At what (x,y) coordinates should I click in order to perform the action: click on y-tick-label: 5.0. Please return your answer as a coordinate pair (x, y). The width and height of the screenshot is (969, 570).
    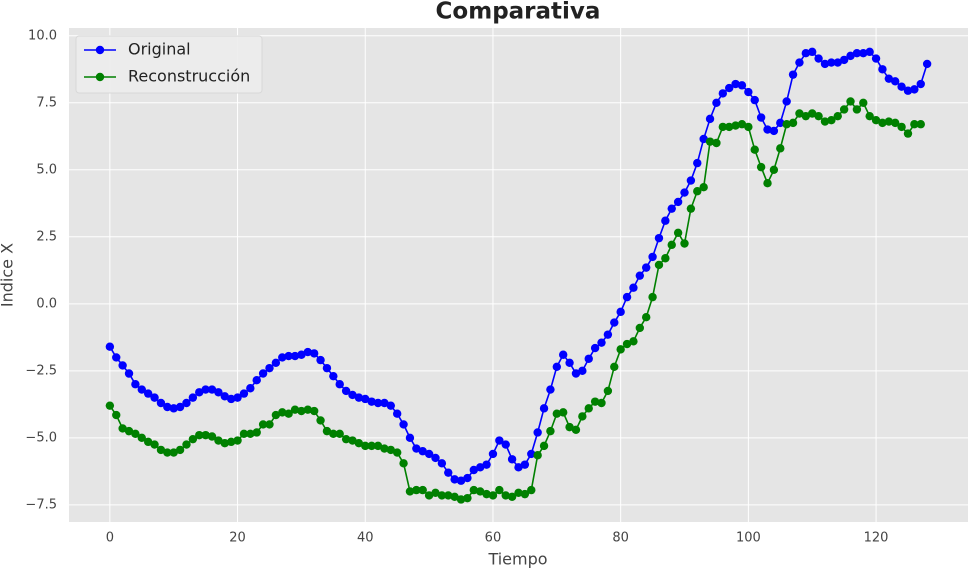
    Looking at the image, I should click on (46, 169).